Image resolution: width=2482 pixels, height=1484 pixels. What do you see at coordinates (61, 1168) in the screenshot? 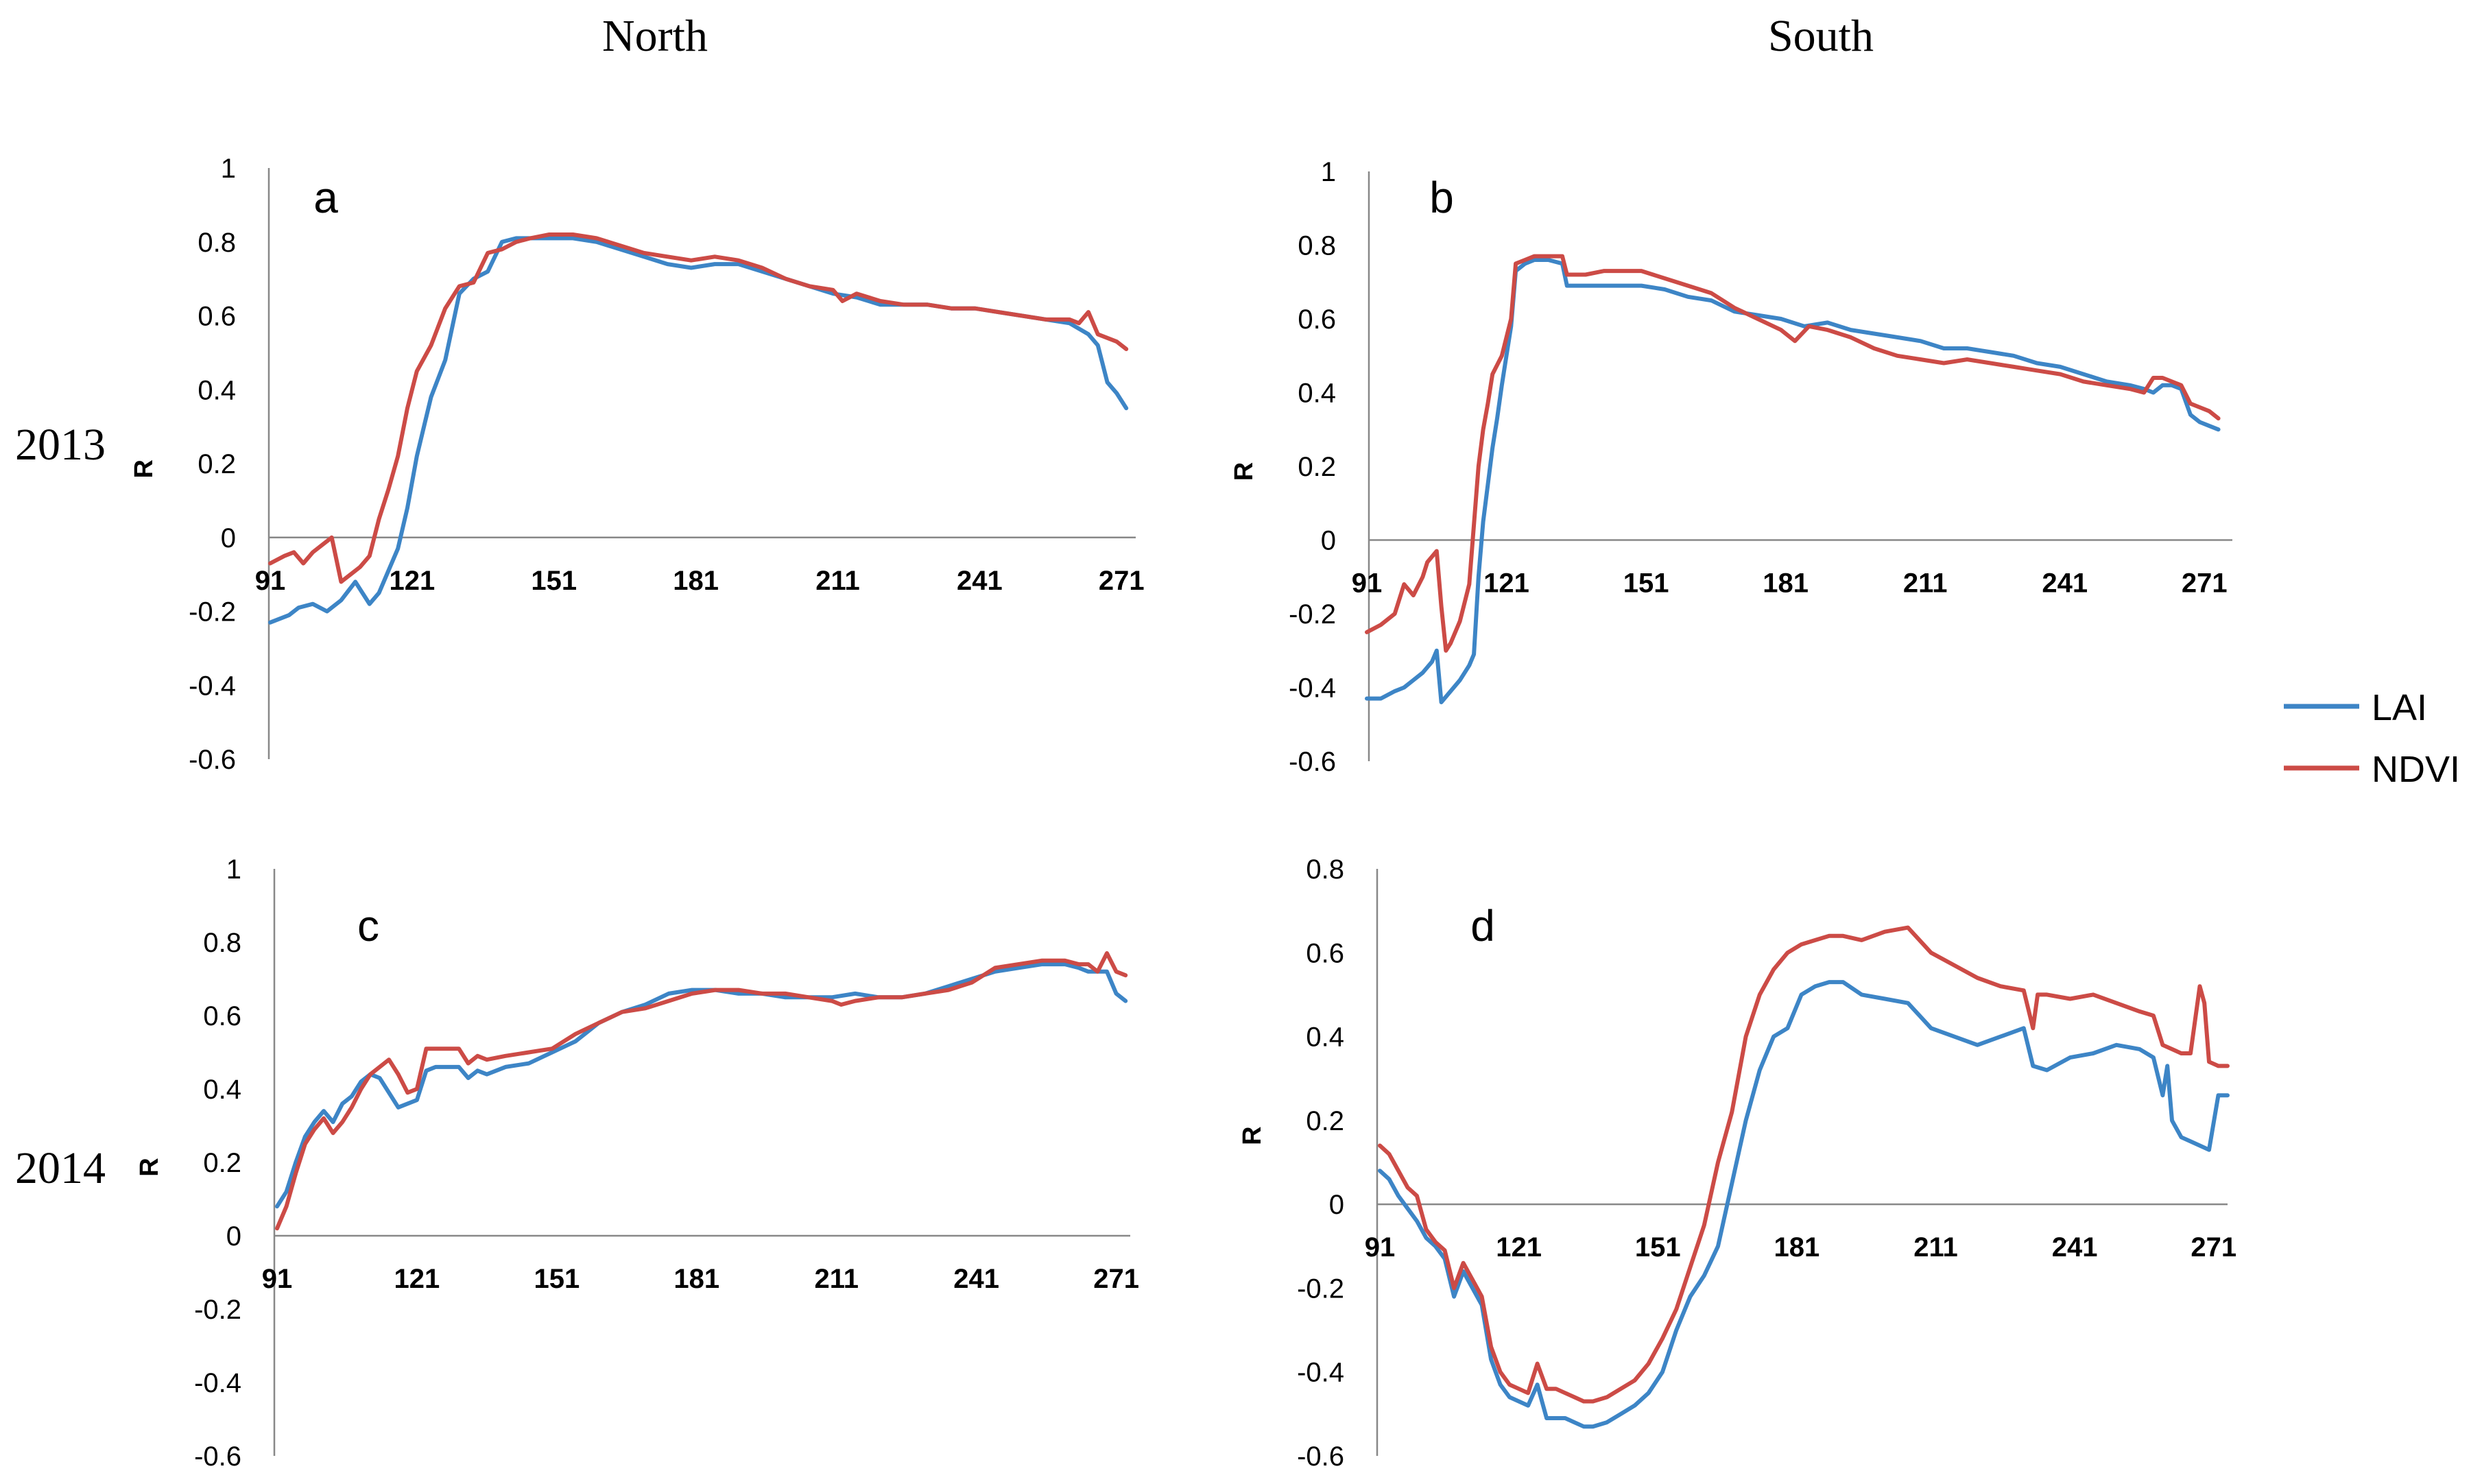
I see `row-header-2014: 2014` at bounding box center [61, 1168].